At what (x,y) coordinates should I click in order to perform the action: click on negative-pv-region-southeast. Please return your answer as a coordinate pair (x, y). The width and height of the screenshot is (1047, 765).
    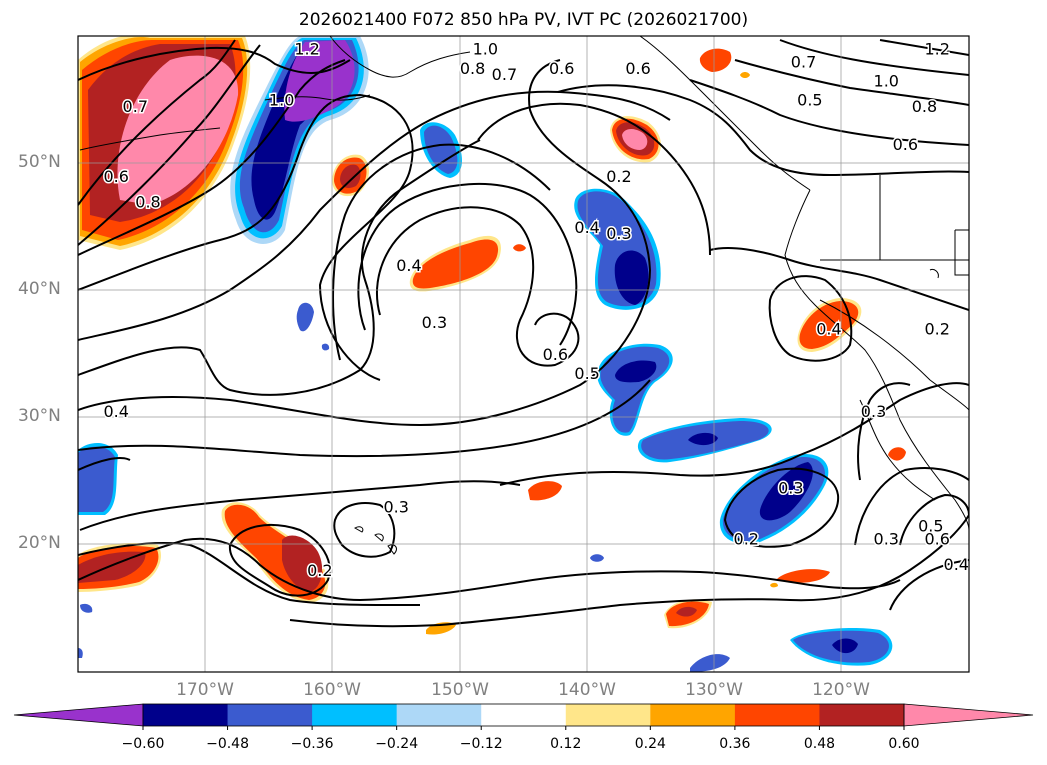
    Looking at the image, I should click on (774, 499).